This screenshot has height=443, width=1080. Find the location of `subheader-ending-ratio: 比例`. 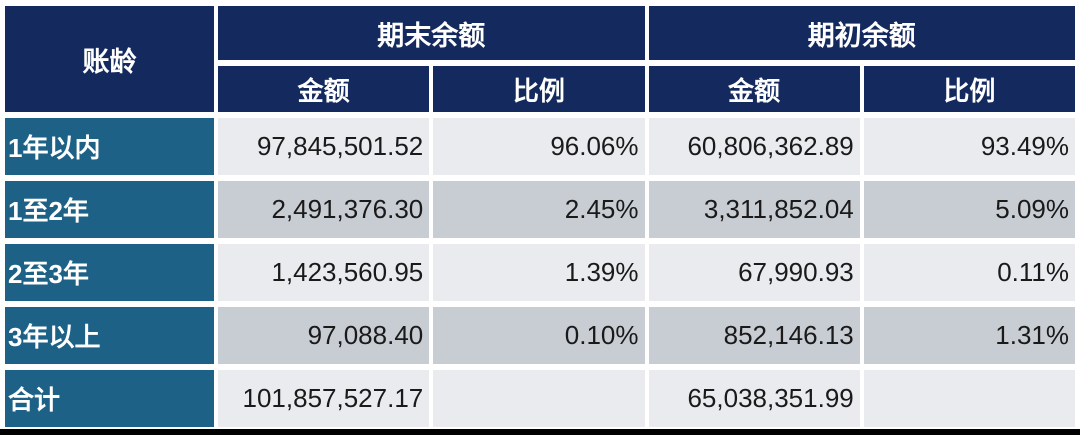

subheader-ending-ratio: 比例 is located at coordinates (539, 89).